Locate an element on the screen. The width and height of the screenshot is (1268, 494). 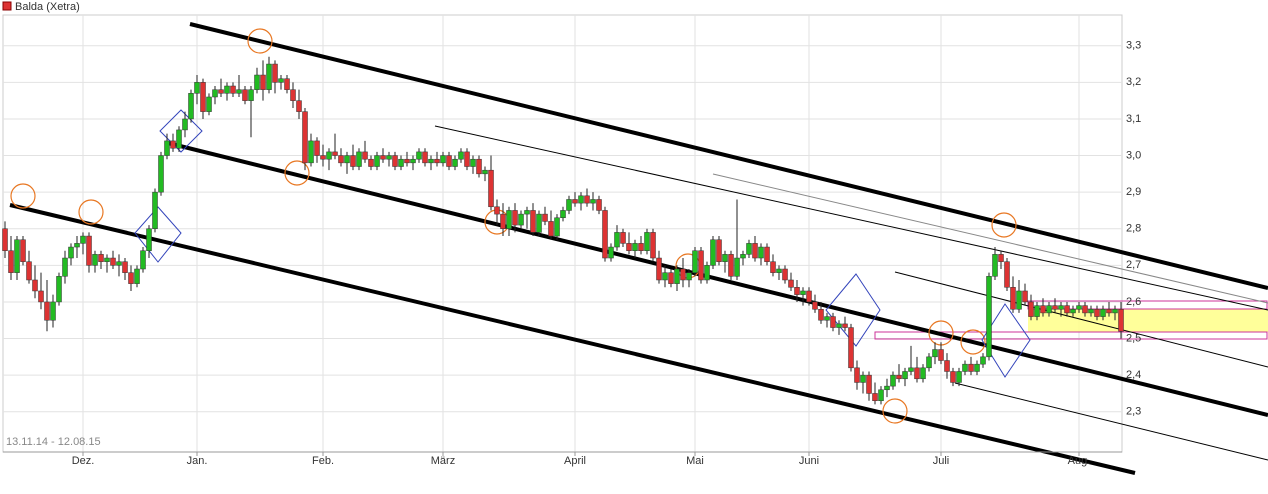
date-range: 13.11.14 - 12.08.15 is located at coordinates (53, 442).